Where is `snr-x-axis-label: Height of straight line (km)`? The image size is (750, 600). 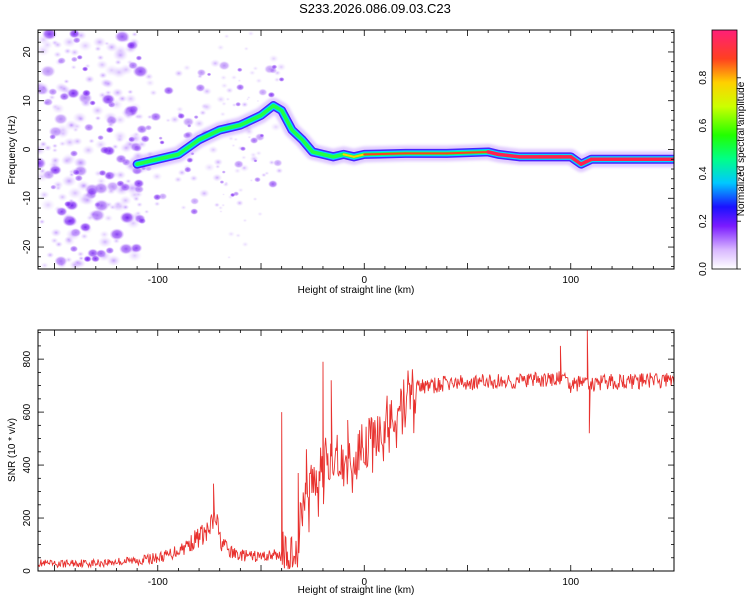
snr-x-axis-label: Height of straight line (km) is located at coordinates (356, 590).